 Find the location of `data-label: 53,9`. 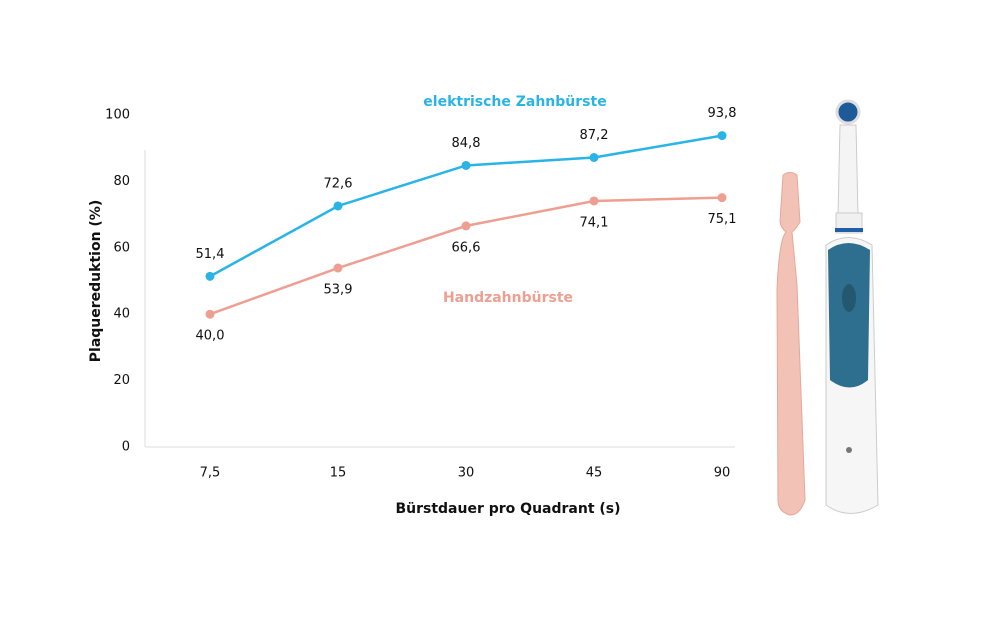

data-label: 53,9 is located at coordinates (338, 290).